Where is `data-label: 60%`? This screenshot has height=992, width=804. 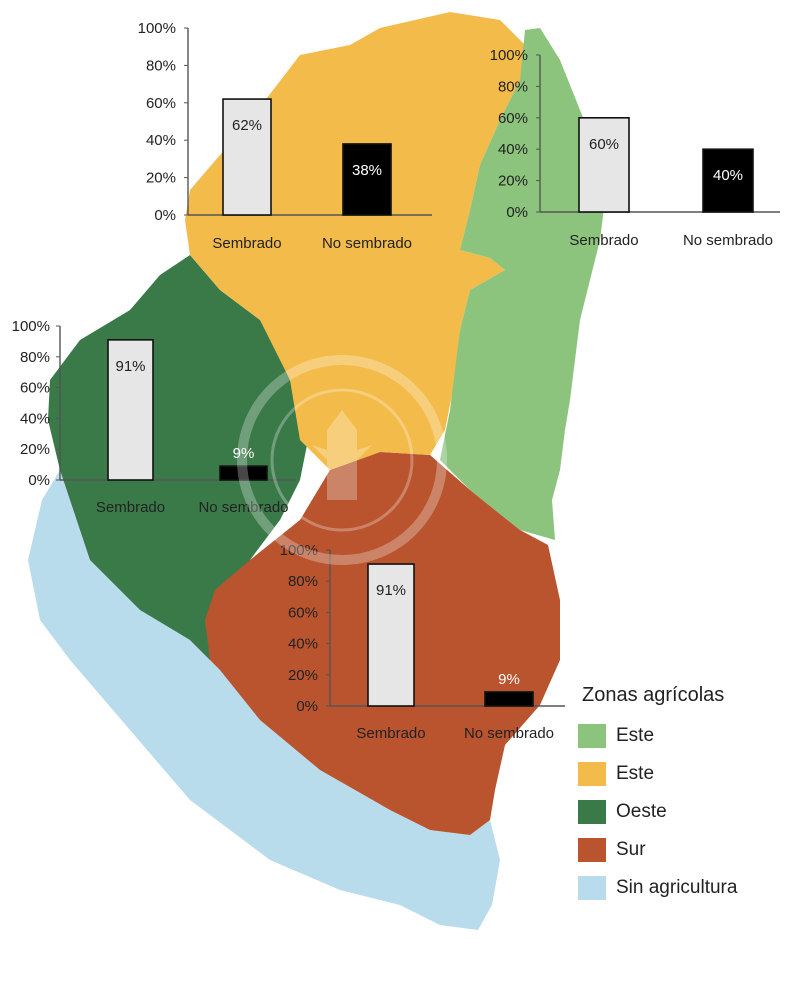 data-label: 60% is located at coordinates (604, 144).